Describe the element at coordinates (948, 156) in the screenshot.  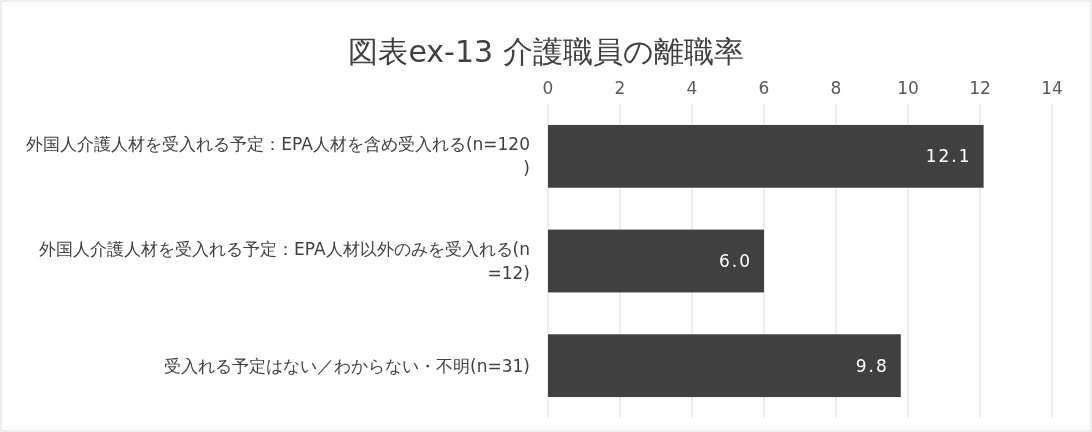
I see `data-label: 12.1` at that location.